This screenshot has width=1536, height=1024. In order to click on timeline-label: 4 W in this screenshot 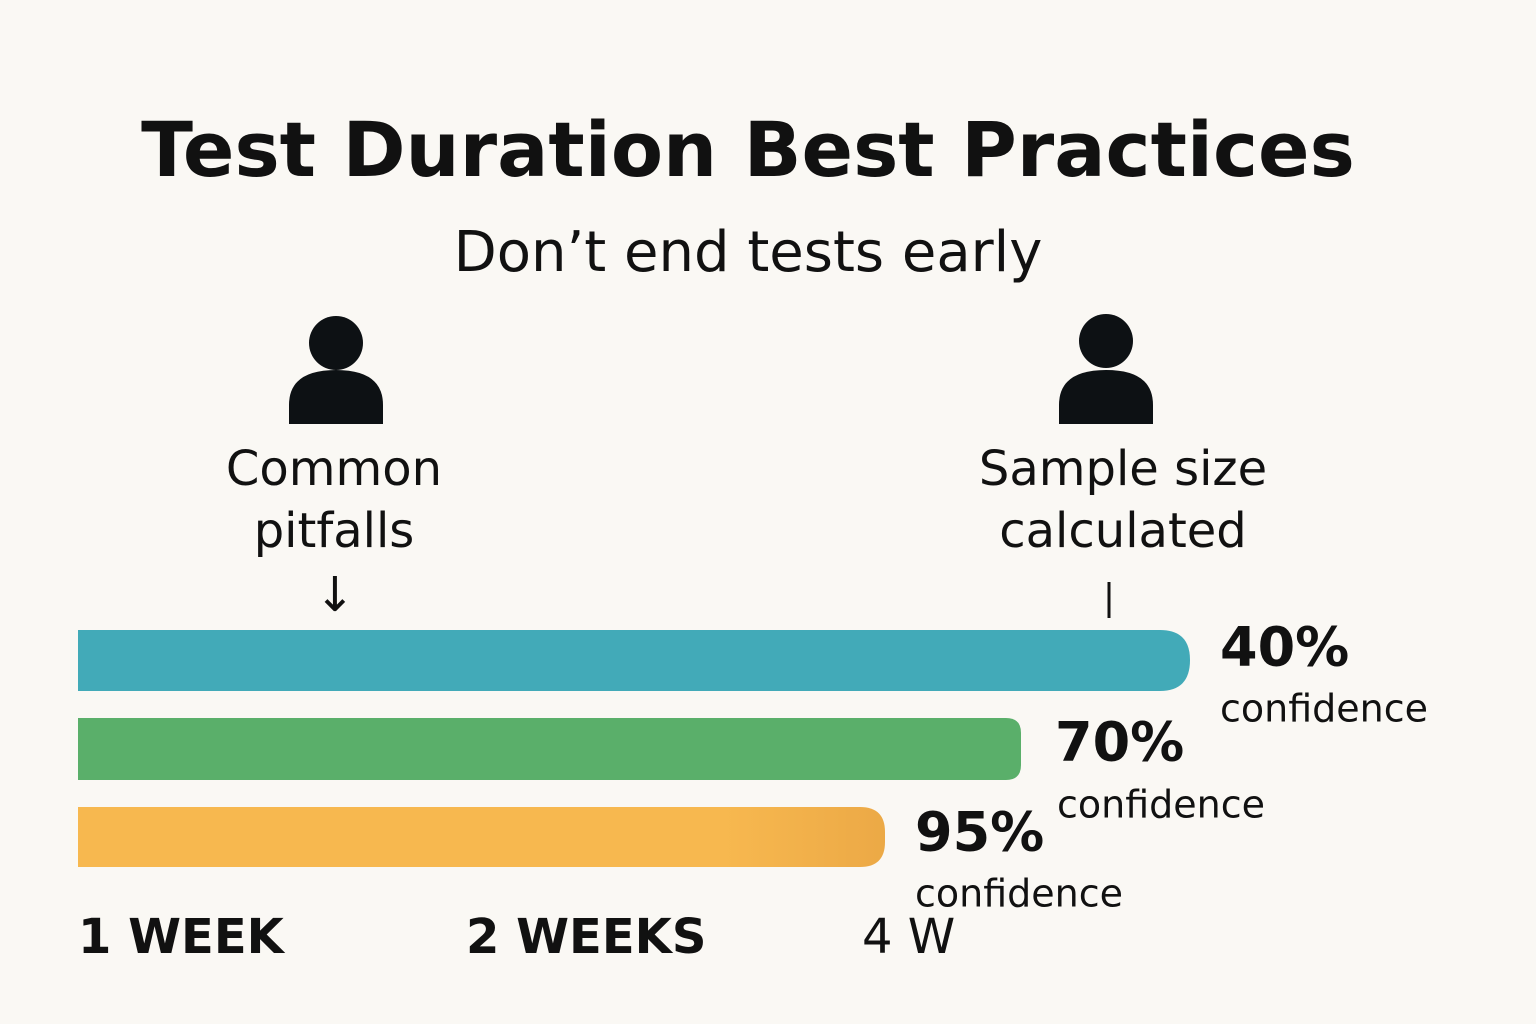, I will do `click(908, 937)`.